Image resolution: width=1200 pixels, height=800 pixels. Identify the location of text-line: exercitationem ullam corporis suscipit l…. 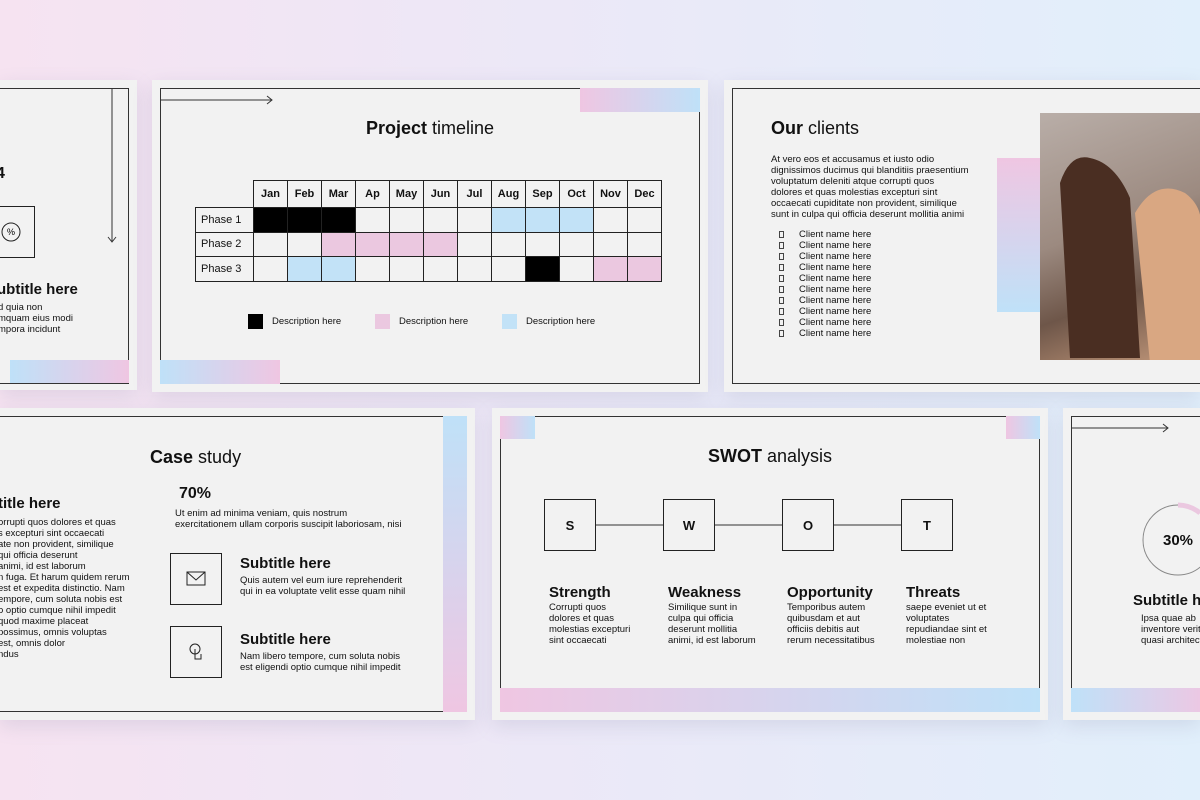
(288, 524).